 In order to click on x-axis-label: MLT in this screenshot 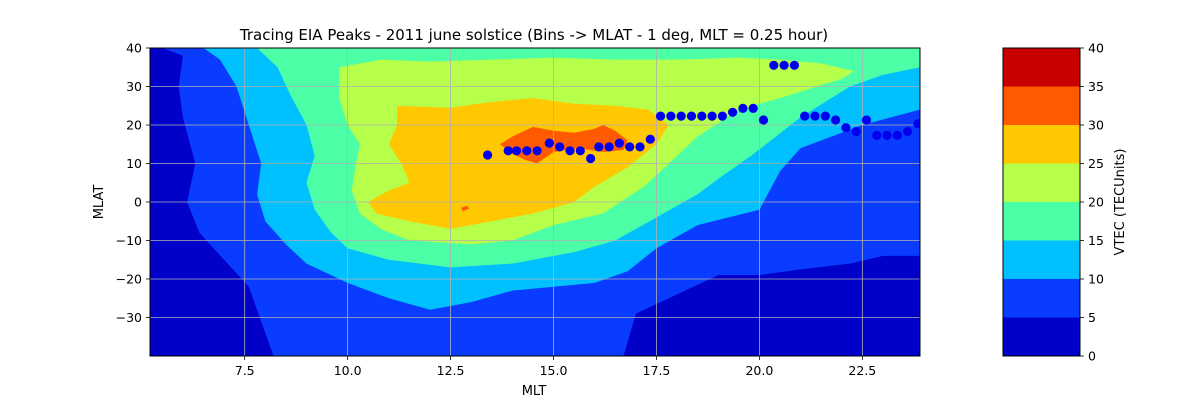, I will do `click(534, 391)`.